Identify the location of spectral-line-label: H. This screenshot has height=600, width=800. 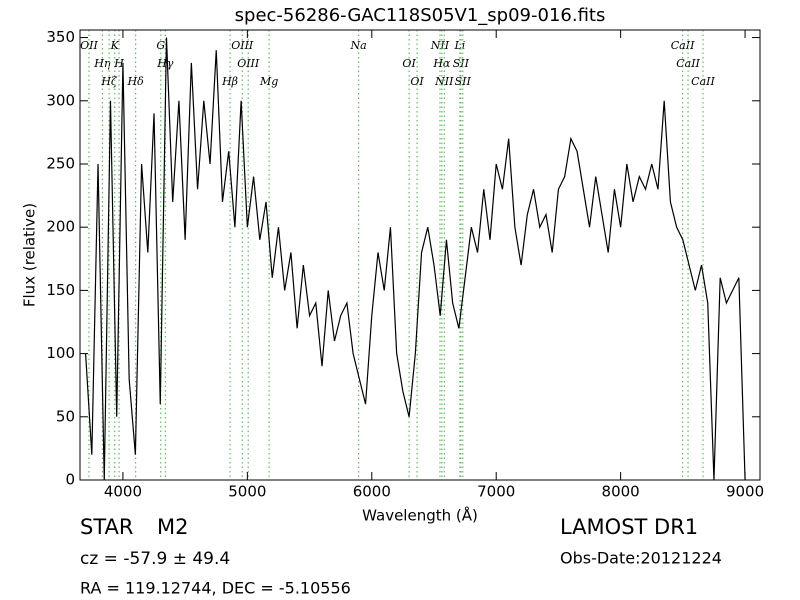
(118, 63).